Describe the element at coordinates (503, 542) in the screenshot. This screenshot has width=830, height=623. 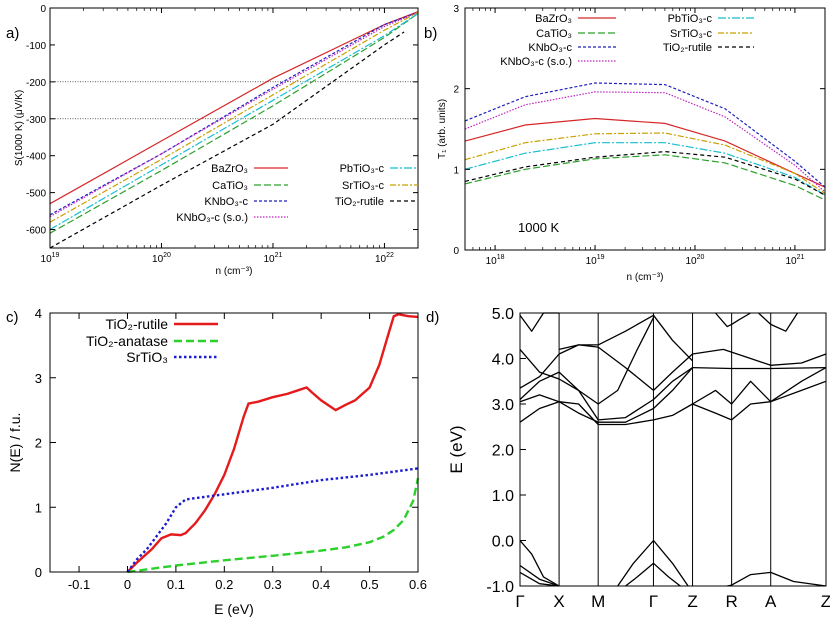
I see `pd-ytick-label: 0.0` at that location.